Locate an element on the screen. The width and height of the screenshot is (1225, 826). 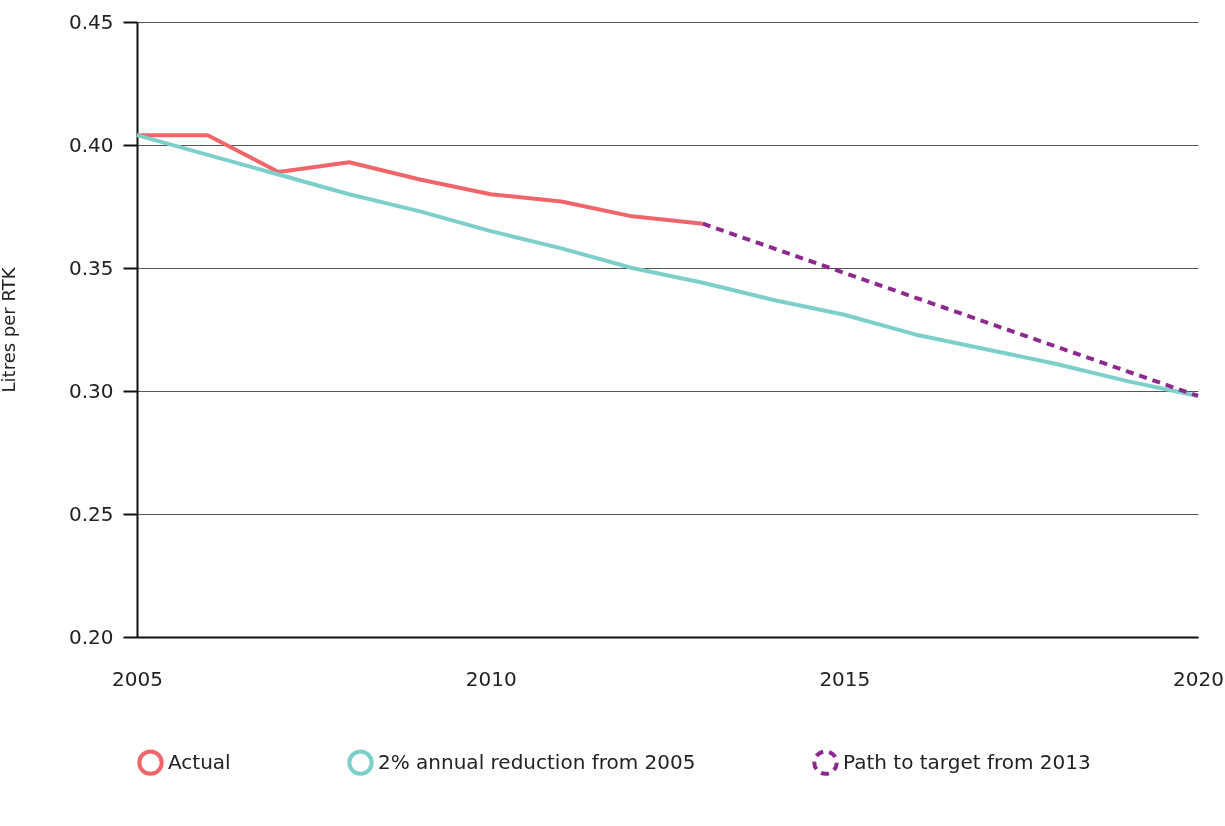
y-tick-label: 0.20 is located at coordinates (91, 636).